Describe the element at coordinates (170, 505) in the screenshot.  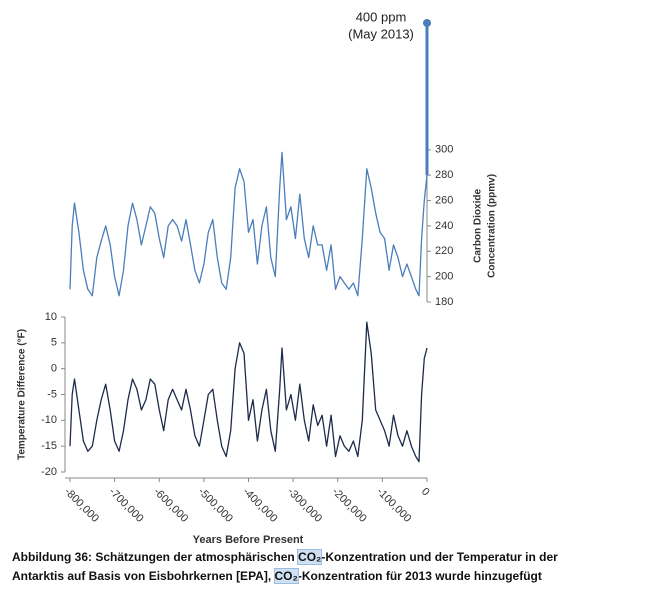
I see `x-tick-label: -600,000` at that location.